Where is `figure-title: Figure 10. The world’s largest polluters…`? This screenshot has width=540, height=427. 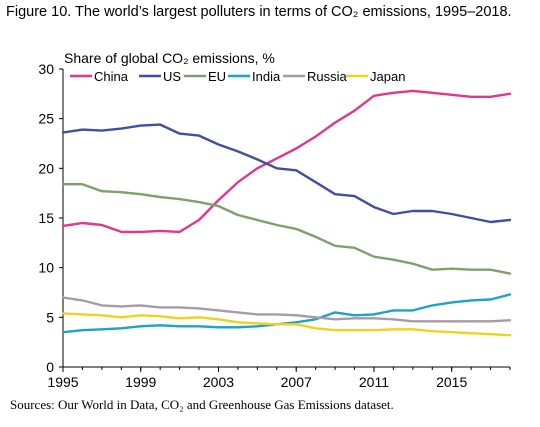
figure-title: Figure 10. The world’s largest polluters… is located at coordinates (259, 12).